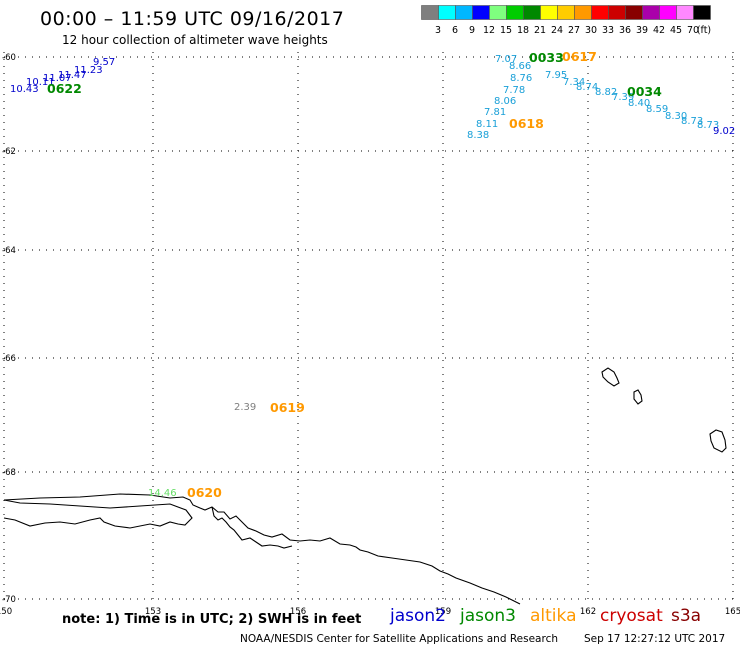 The image size is (740, 650). I want to click on longitude-tick-label: 162, so click(588, 612).